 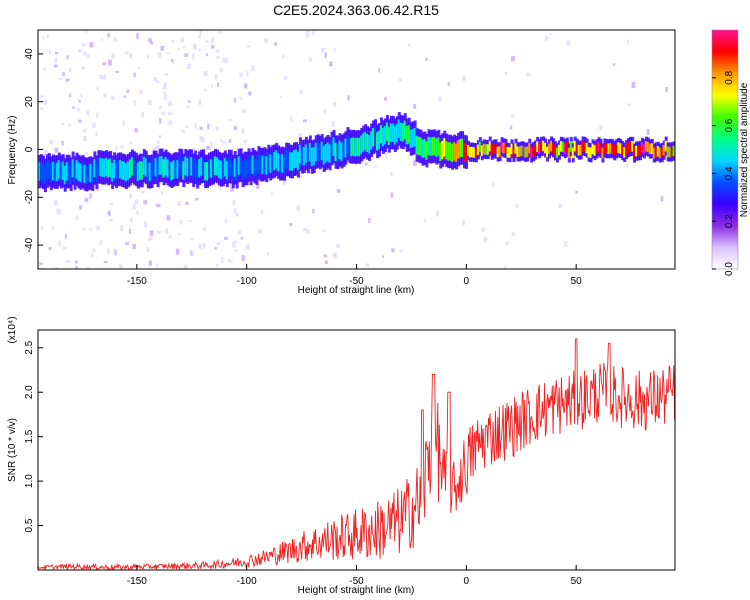 What do you see at coordinates (29, 436) in the screenshot?
I see `snr-y-tick-label: 1.5` at bounding box center [29, 436].